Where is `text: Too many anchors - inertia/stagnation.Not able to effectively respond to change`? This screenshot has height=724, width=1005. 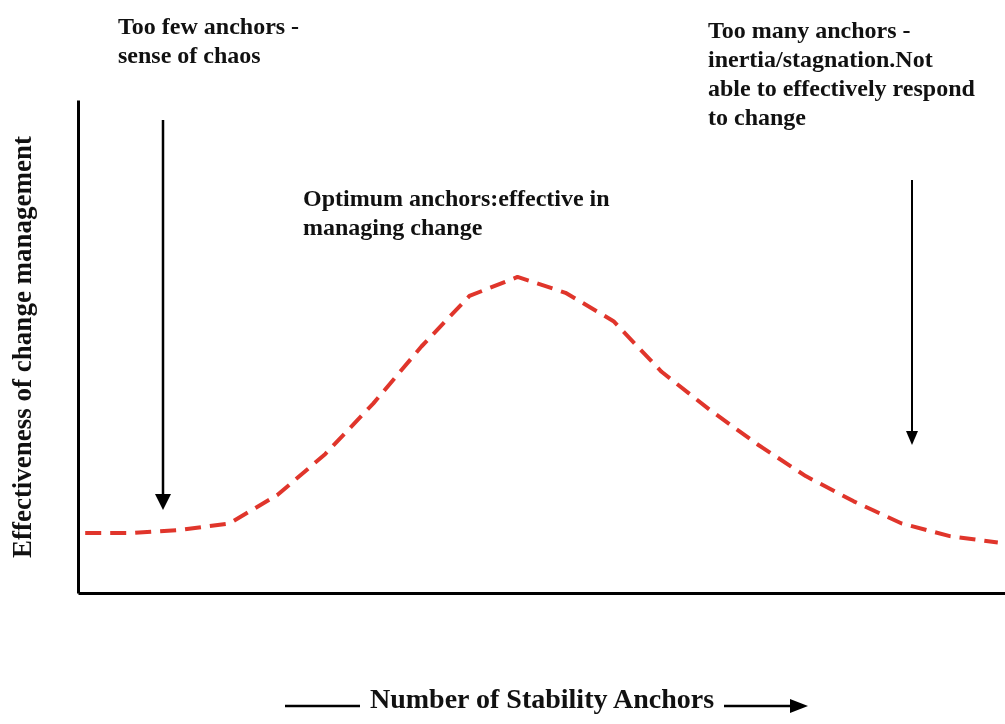 text: Too many anchors - inertia/stagnation.Not able to effectively respond to change is located at coordinates (842, 74).